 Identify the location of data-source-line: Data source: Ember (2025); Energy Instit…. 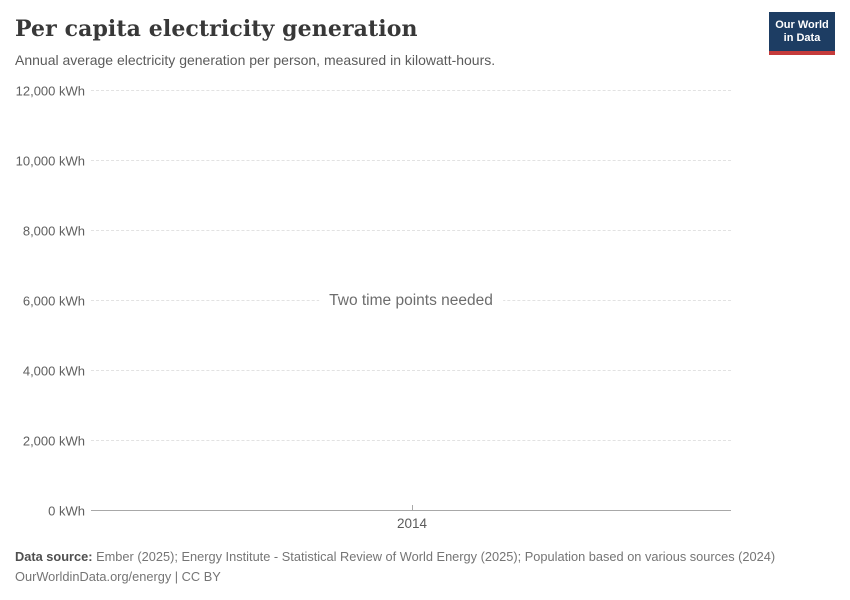
(425, 557).